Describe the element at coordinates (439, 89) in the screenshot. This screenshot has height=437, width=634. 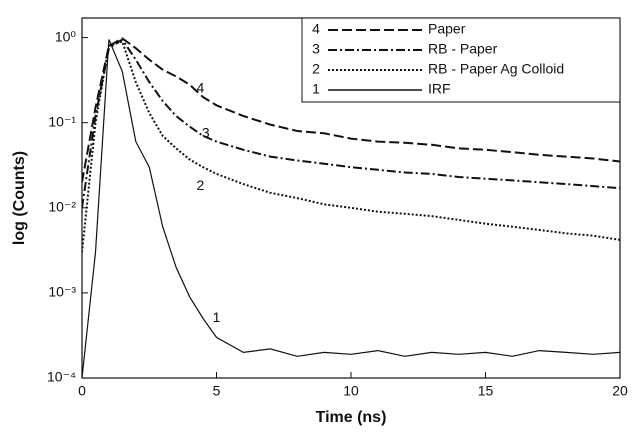
I see `legend-label: IRF` at that location.